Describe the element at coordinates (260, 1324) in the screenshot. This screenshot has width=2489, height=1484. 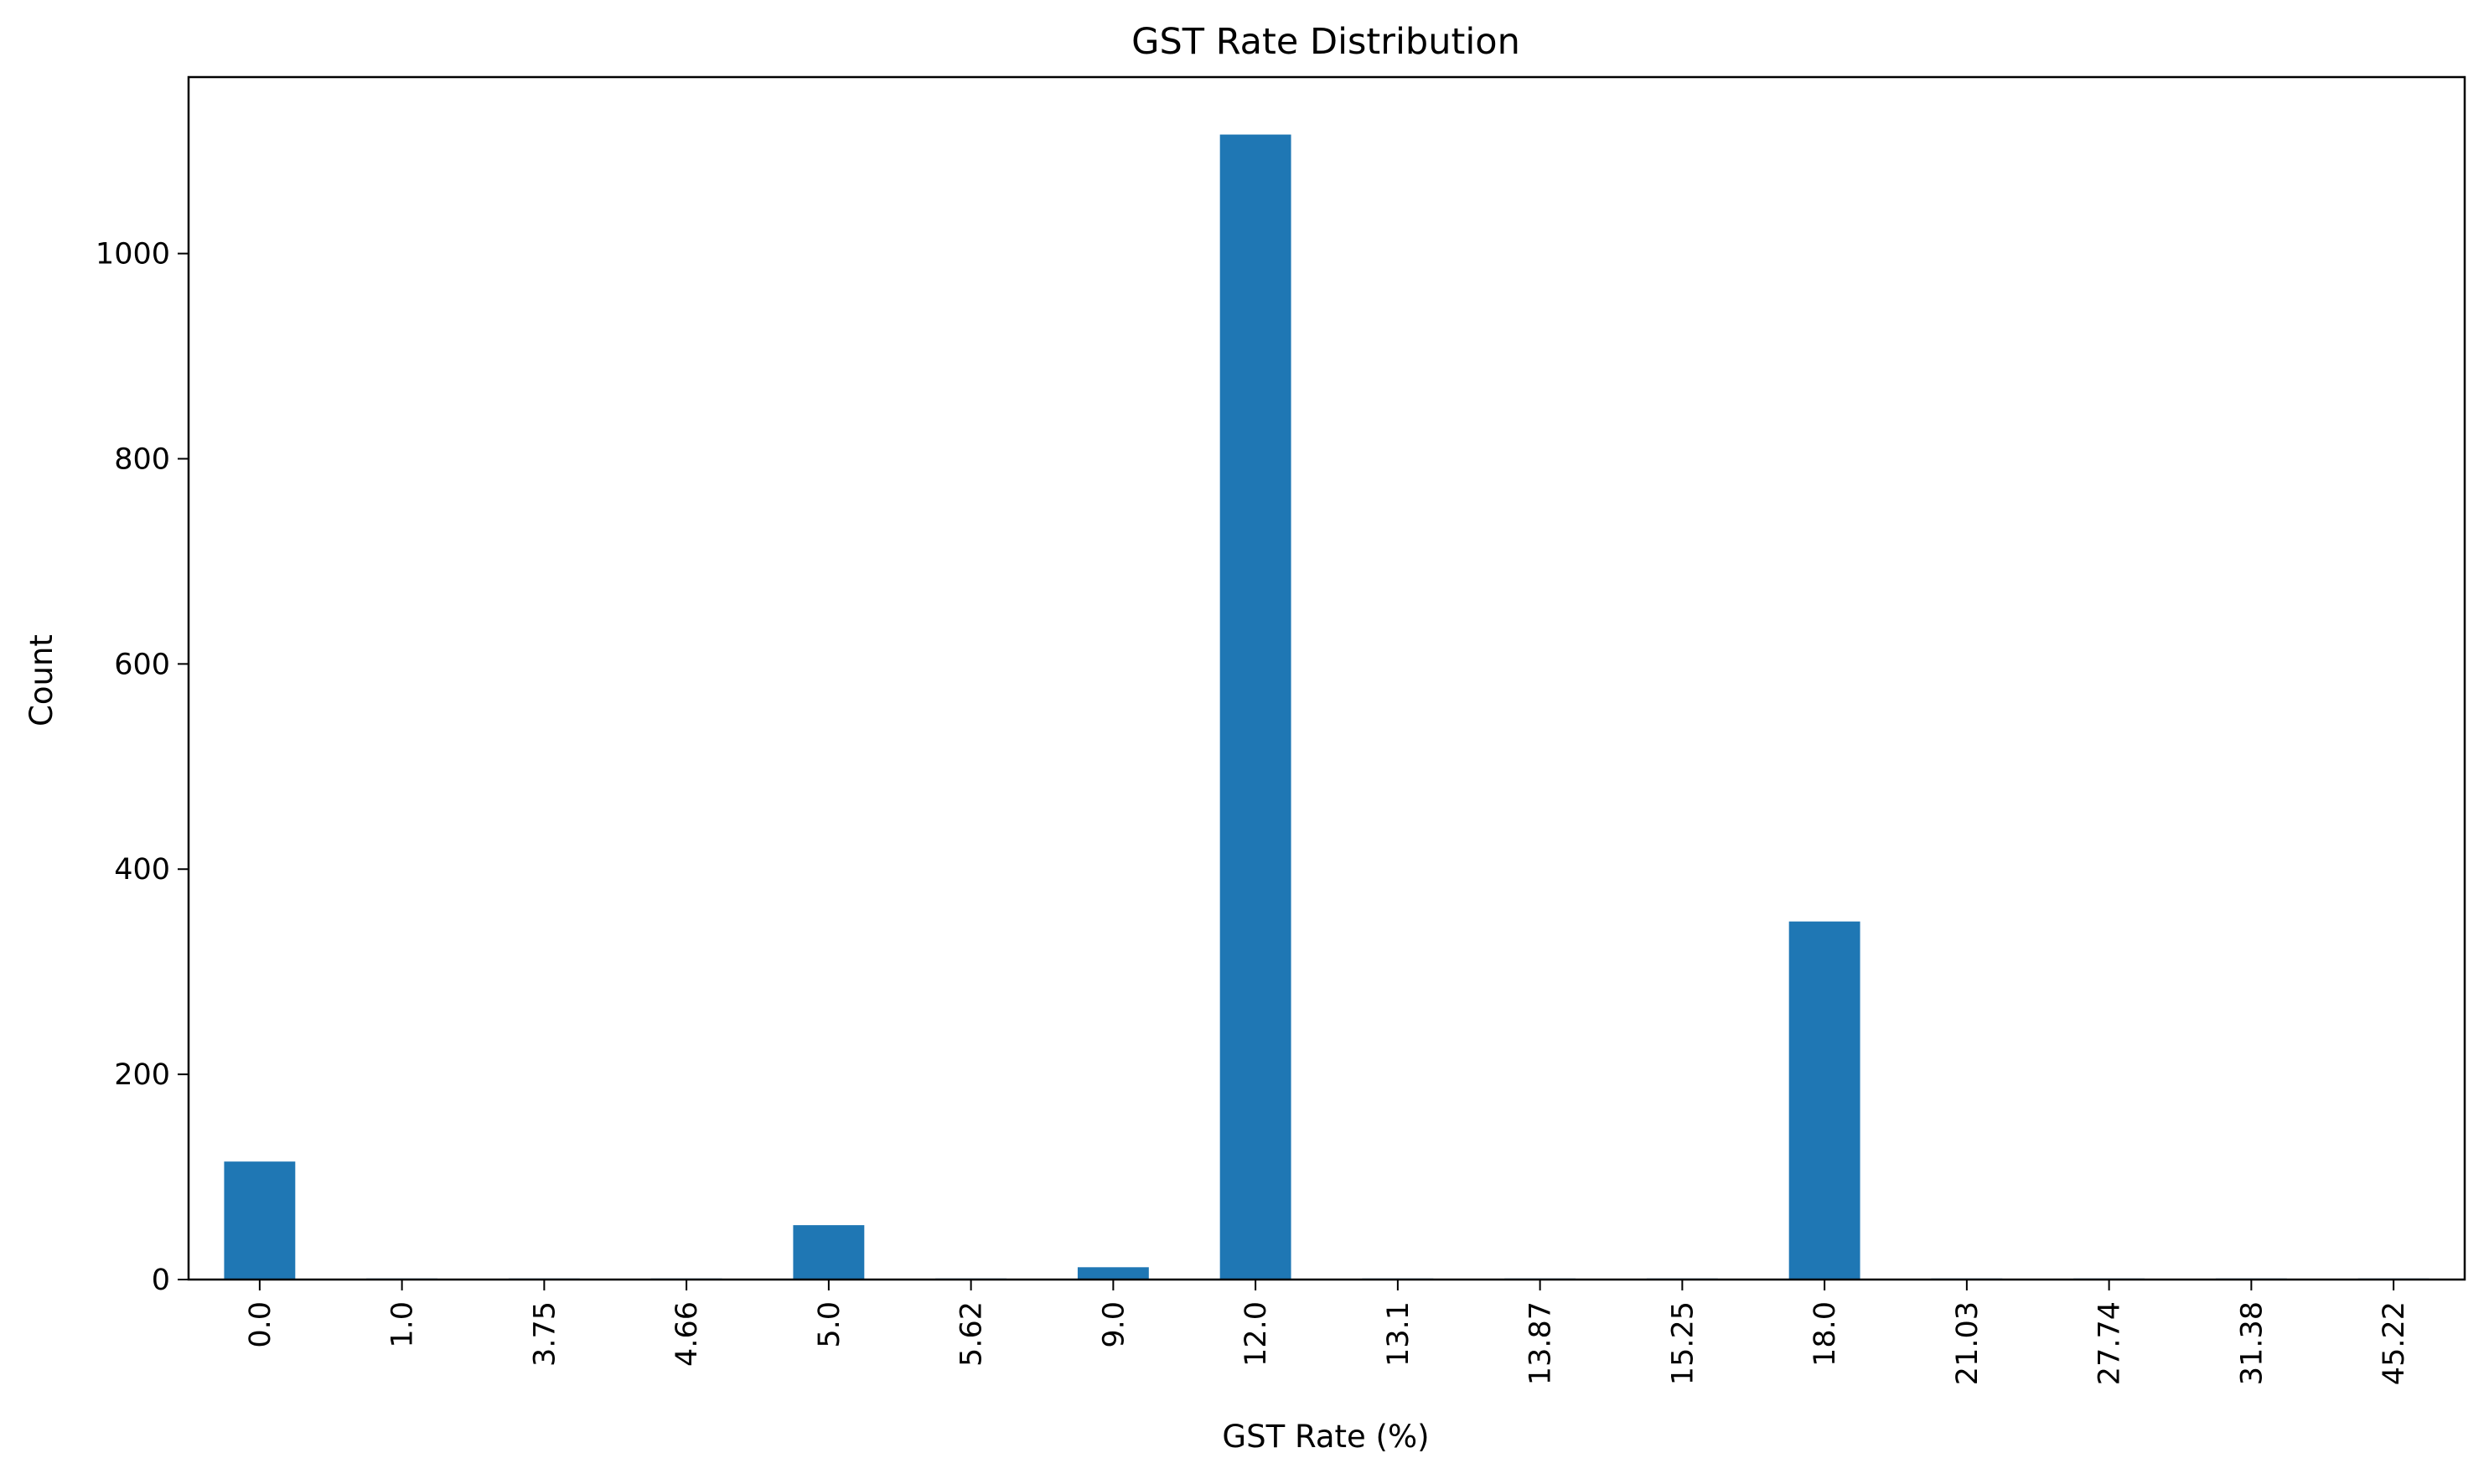
I see `x-tick-label: 0.0` at that location.